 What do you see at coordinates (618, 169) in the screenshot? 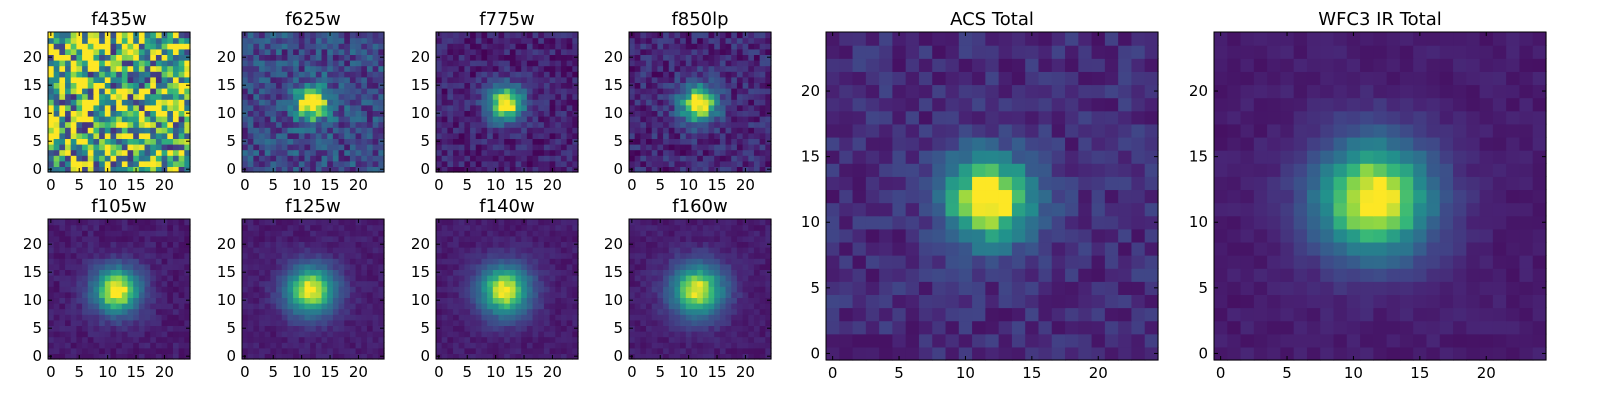
I see `y-tick-label: 0` at bounding box center [618, 169].